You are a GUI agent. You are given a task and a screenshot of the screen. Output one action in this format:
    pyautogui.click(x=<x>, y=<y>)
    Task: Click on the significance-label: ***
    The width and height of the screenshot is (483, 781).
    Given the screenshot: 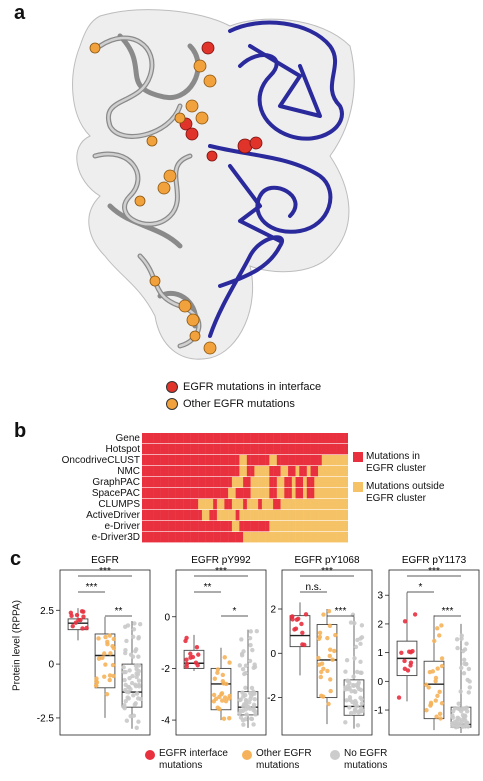 What is the action you would take?
    pyautogui.click(x=92, y=587)
    